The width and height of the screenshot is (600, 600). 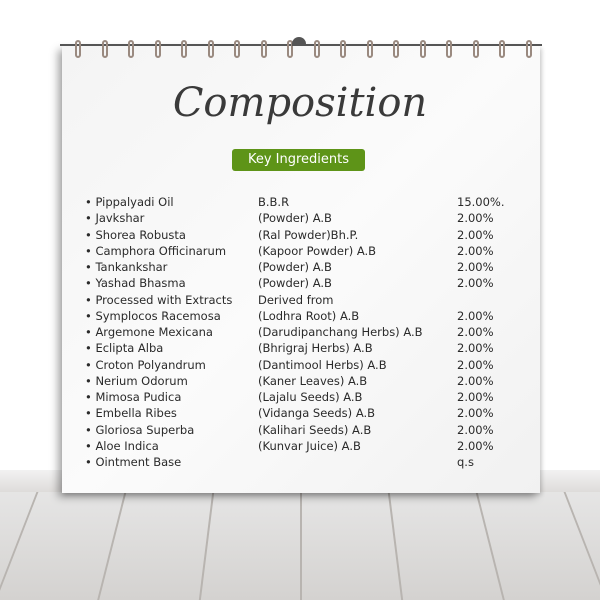 I want to click on ingredient-source: (Ral Powder)Bh.P., so click(x=308, y=234).